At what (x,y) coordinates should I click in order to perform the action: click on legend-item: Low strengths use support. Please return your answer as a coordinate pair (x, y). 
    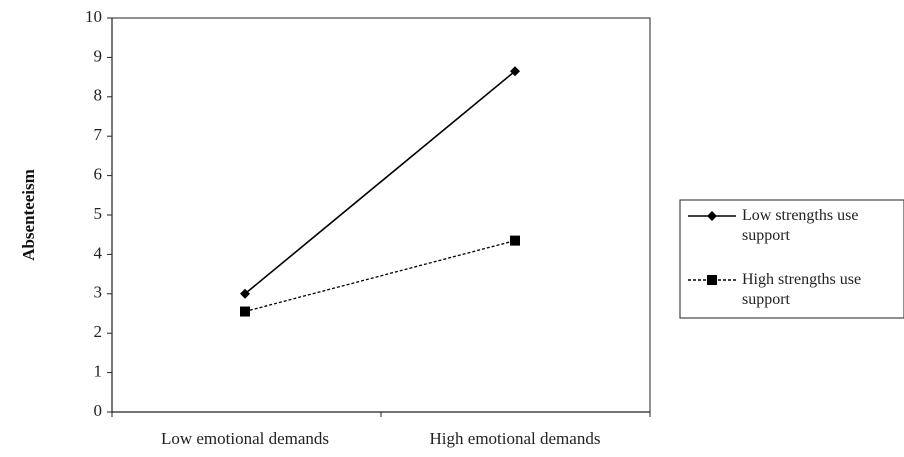
    Looking at the image, I should click on (773, 225).